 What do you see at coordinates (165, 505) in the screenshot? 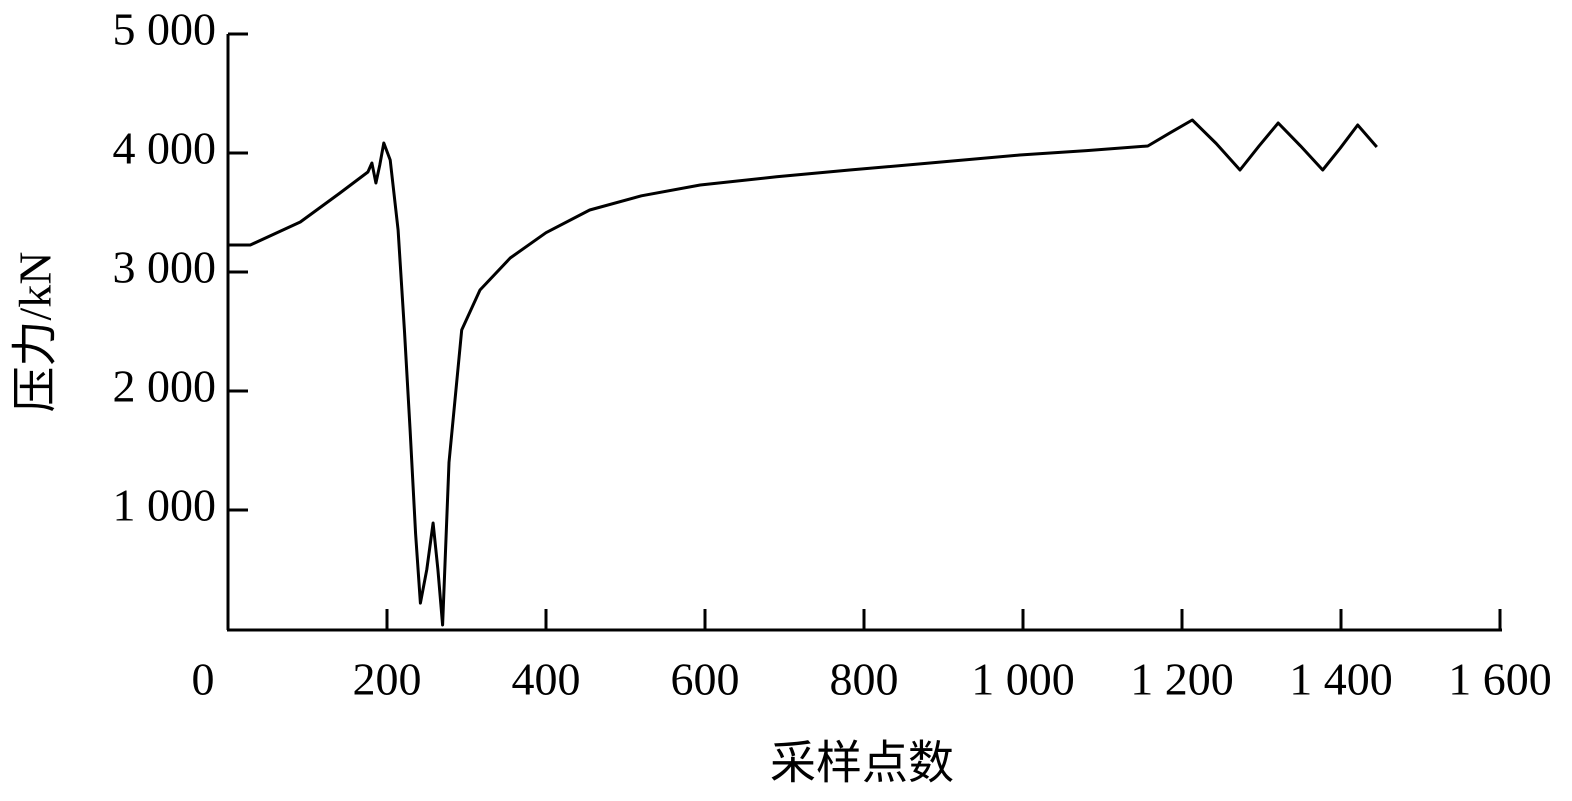
I see `y-tick-label: 1 000` at bounding box center [165, 505].